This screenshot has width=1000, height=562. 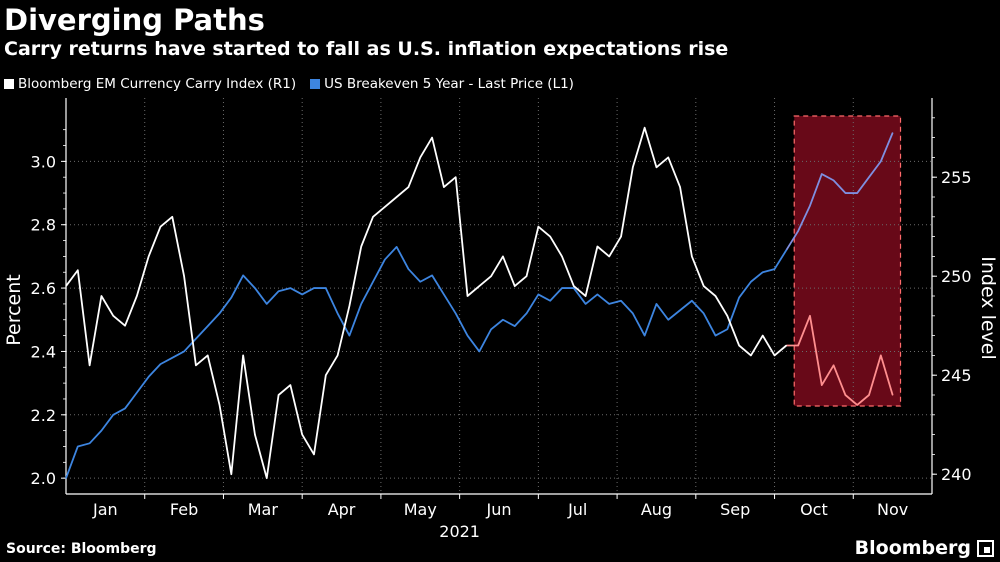 I want to click on right-tick-label: 255, so click(x=956, y=177).